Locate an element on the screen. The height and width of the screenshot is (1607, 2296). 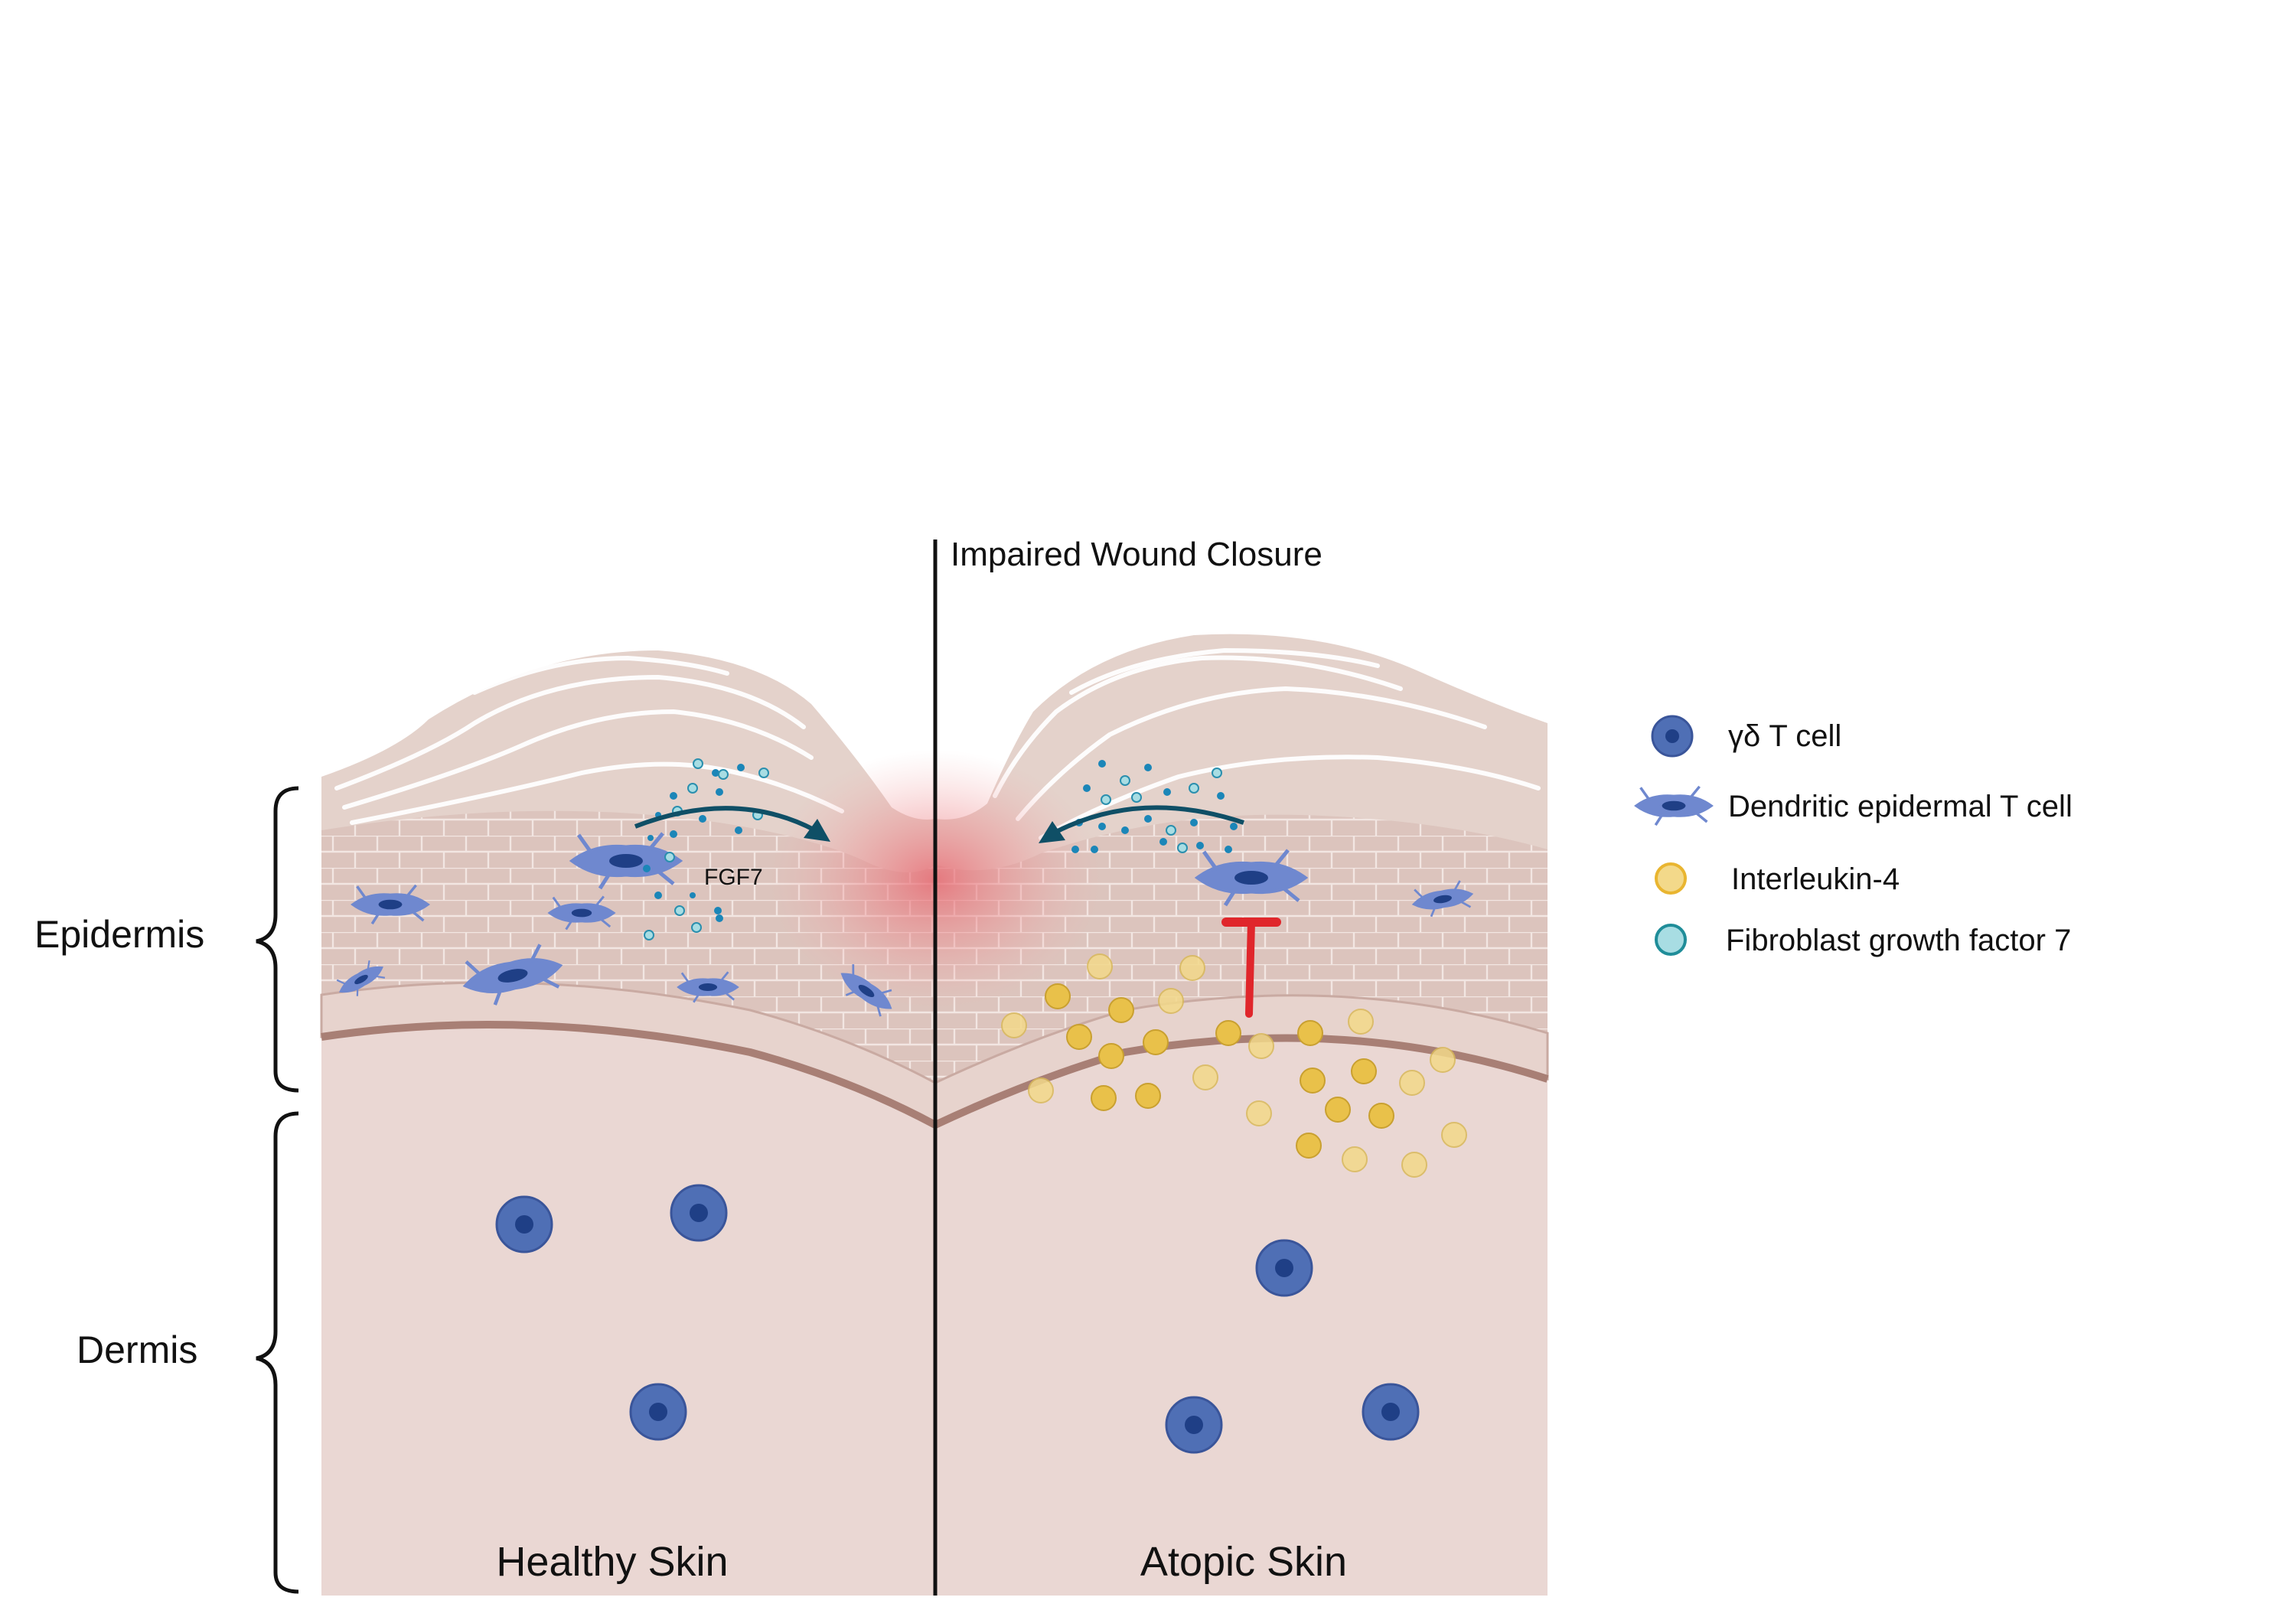
epidermis-brace is located at coordinates (277, 940).